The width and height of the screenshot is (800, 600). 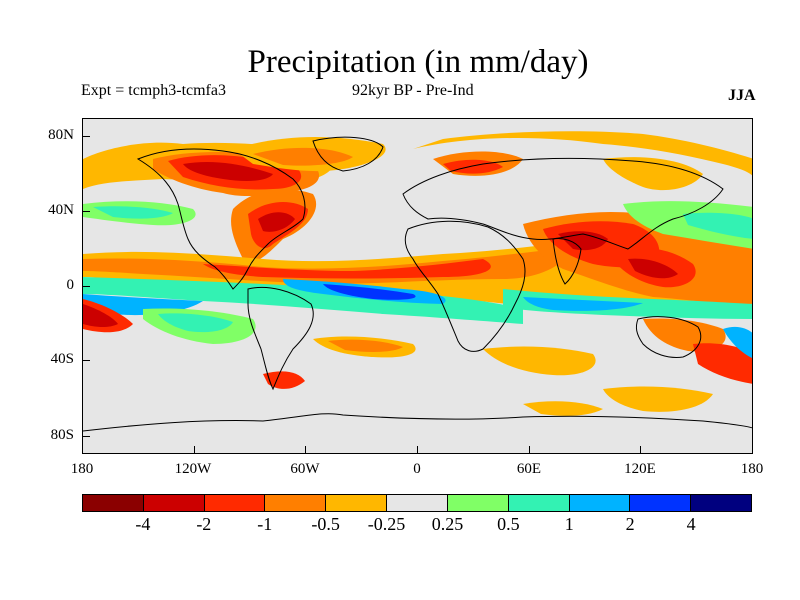 What do you see at coordinates (508, 524) in the screenshot?
I see `legend-label: 0.5` at bounding box center [508, 524].